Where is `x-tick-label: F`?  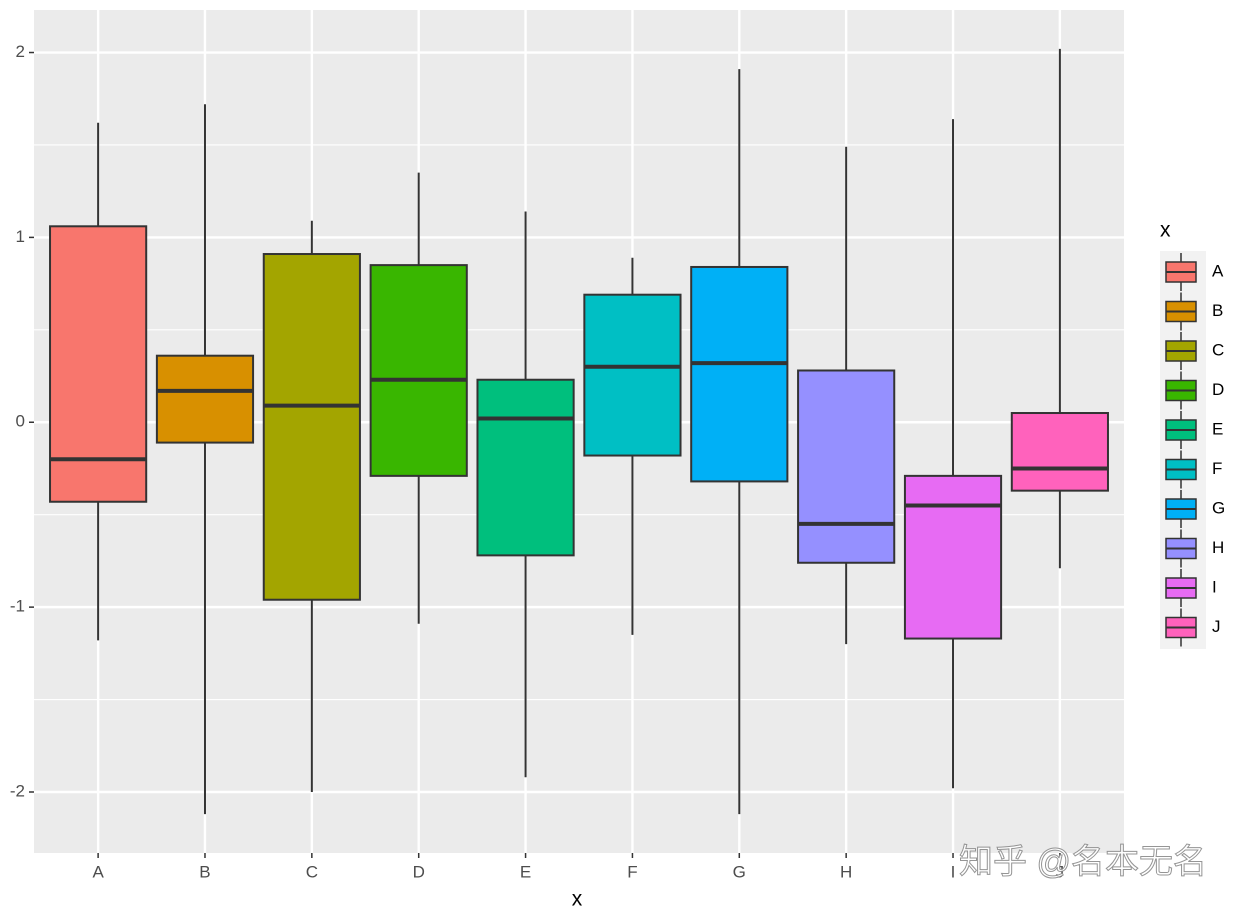 x-tick-label: F is located at coordinates (632, 871).